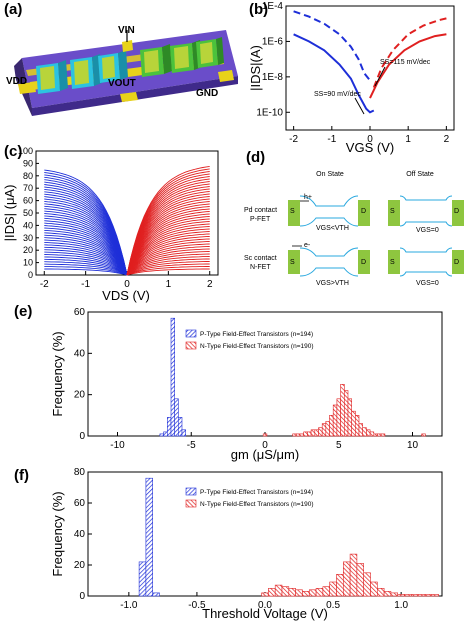  I want to click on off-state-heading: Off State, so click(420, 174).